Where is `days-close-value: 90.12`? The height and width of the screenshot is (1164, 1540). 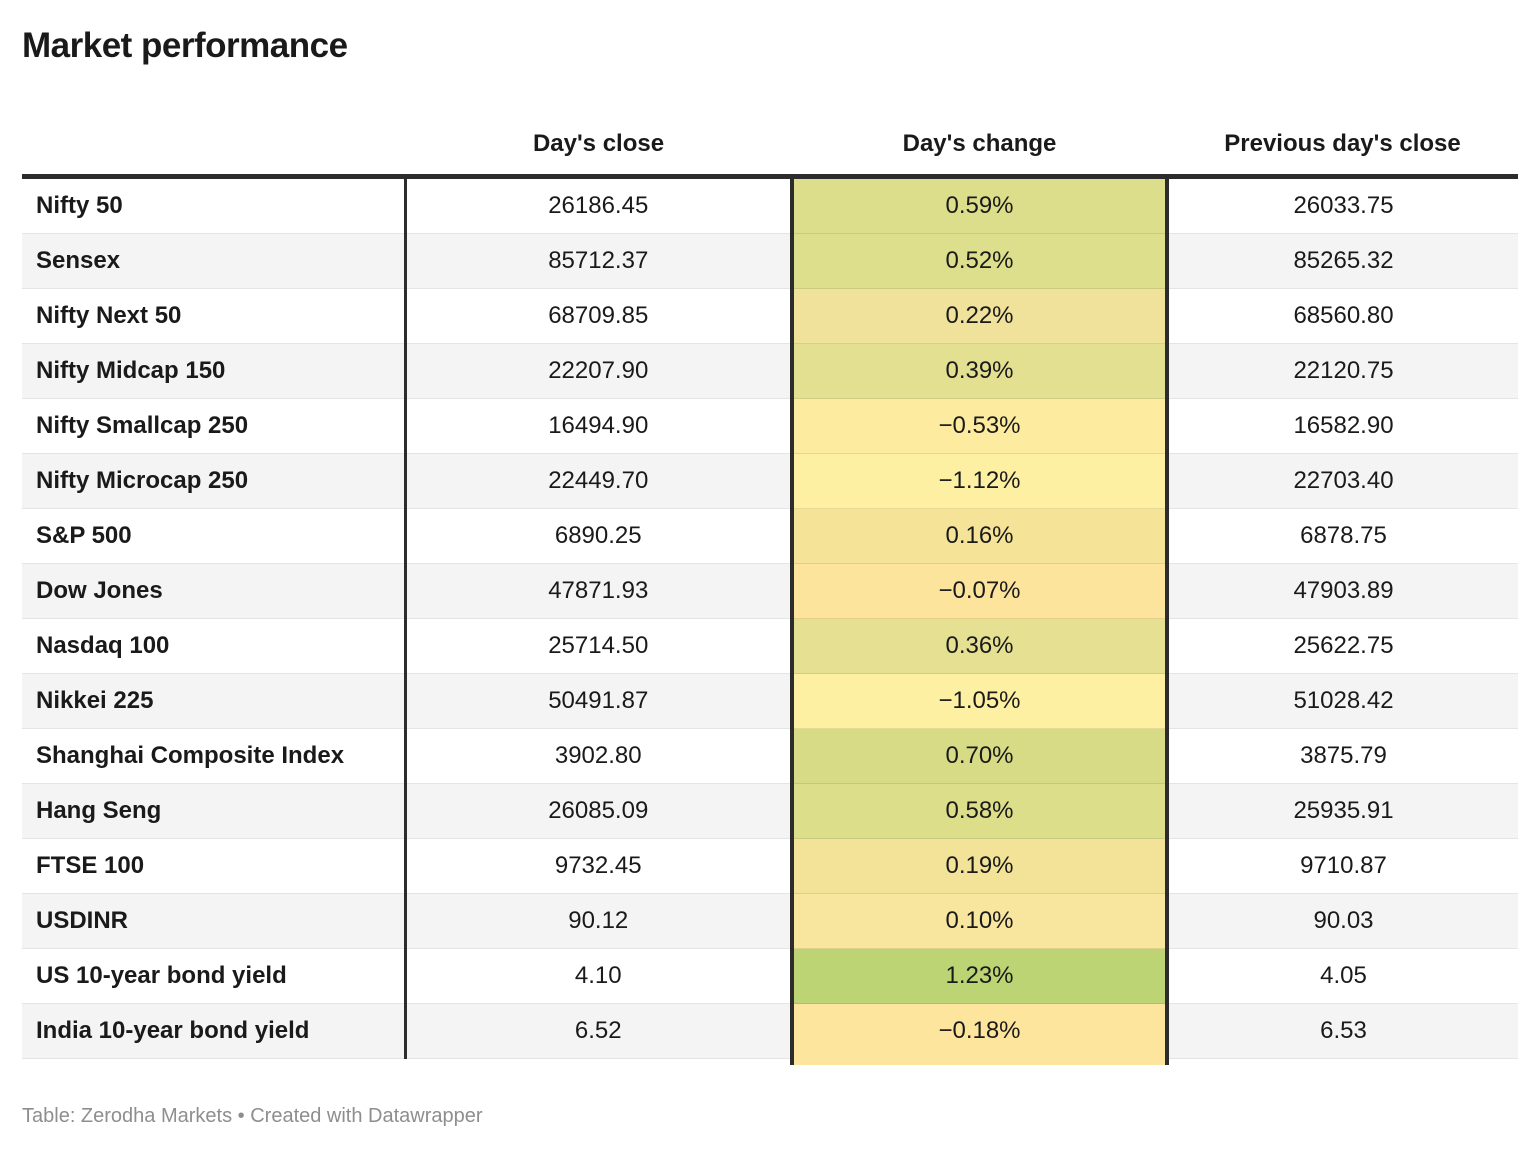
days-close-value: 90.12 is located at coordinates (598, 921).